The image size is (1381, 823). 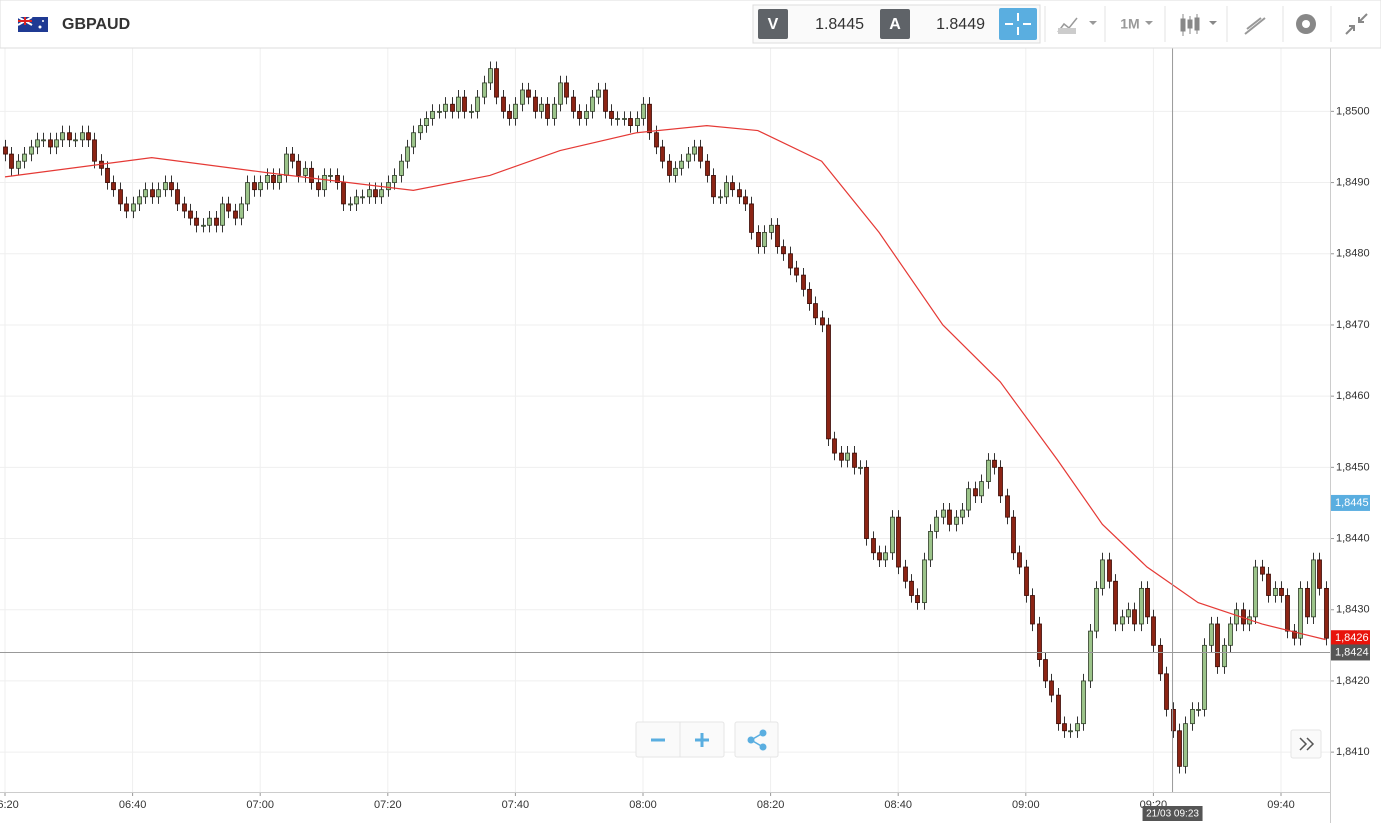 What do you see at coordinates (895, 24) in the screenshot?
I see `ask-tag-box` at bounding box center [895, 24].